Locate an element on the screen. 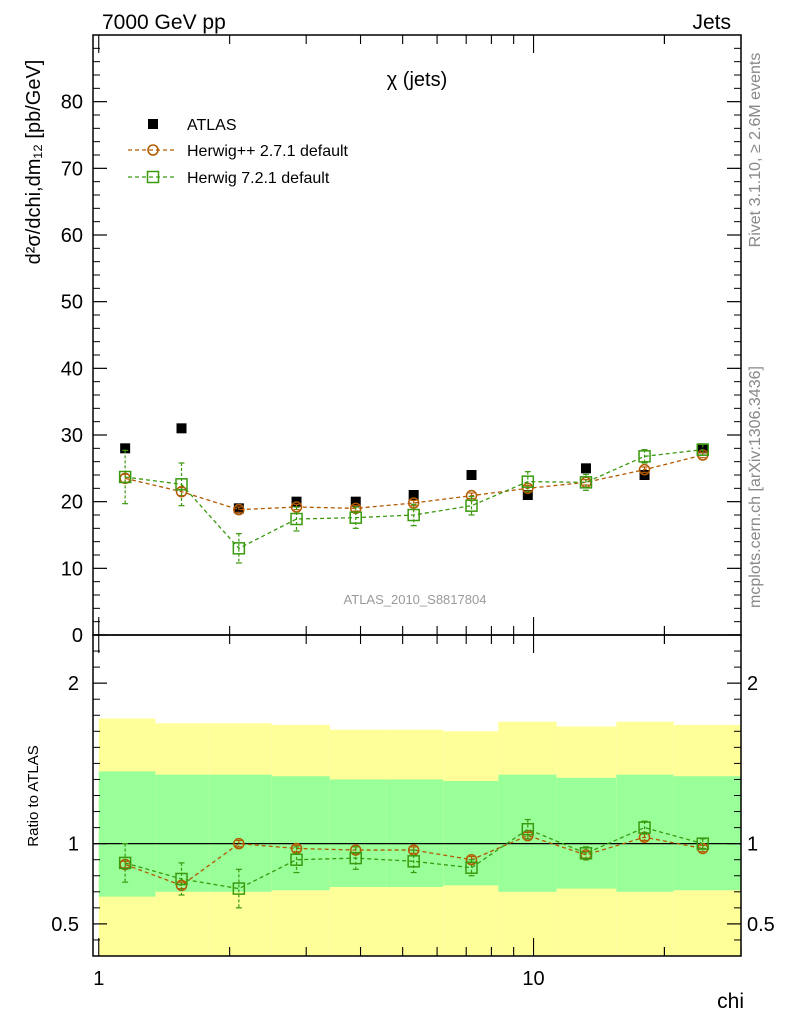  header-right: Jets is located at coordinates (711, 22).